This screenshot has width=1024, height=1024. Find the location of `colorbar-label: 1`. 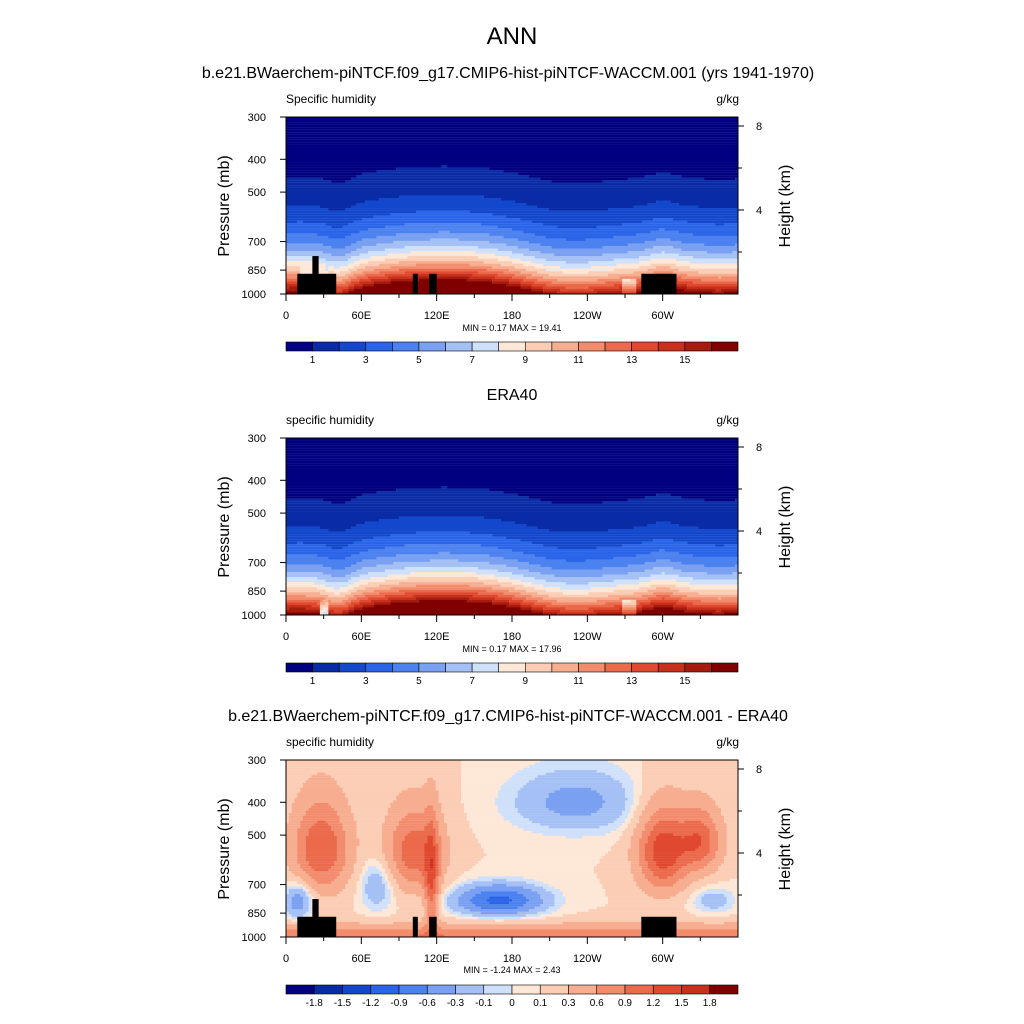

colorbar-label: 1 is located at coordinates (313, 681).